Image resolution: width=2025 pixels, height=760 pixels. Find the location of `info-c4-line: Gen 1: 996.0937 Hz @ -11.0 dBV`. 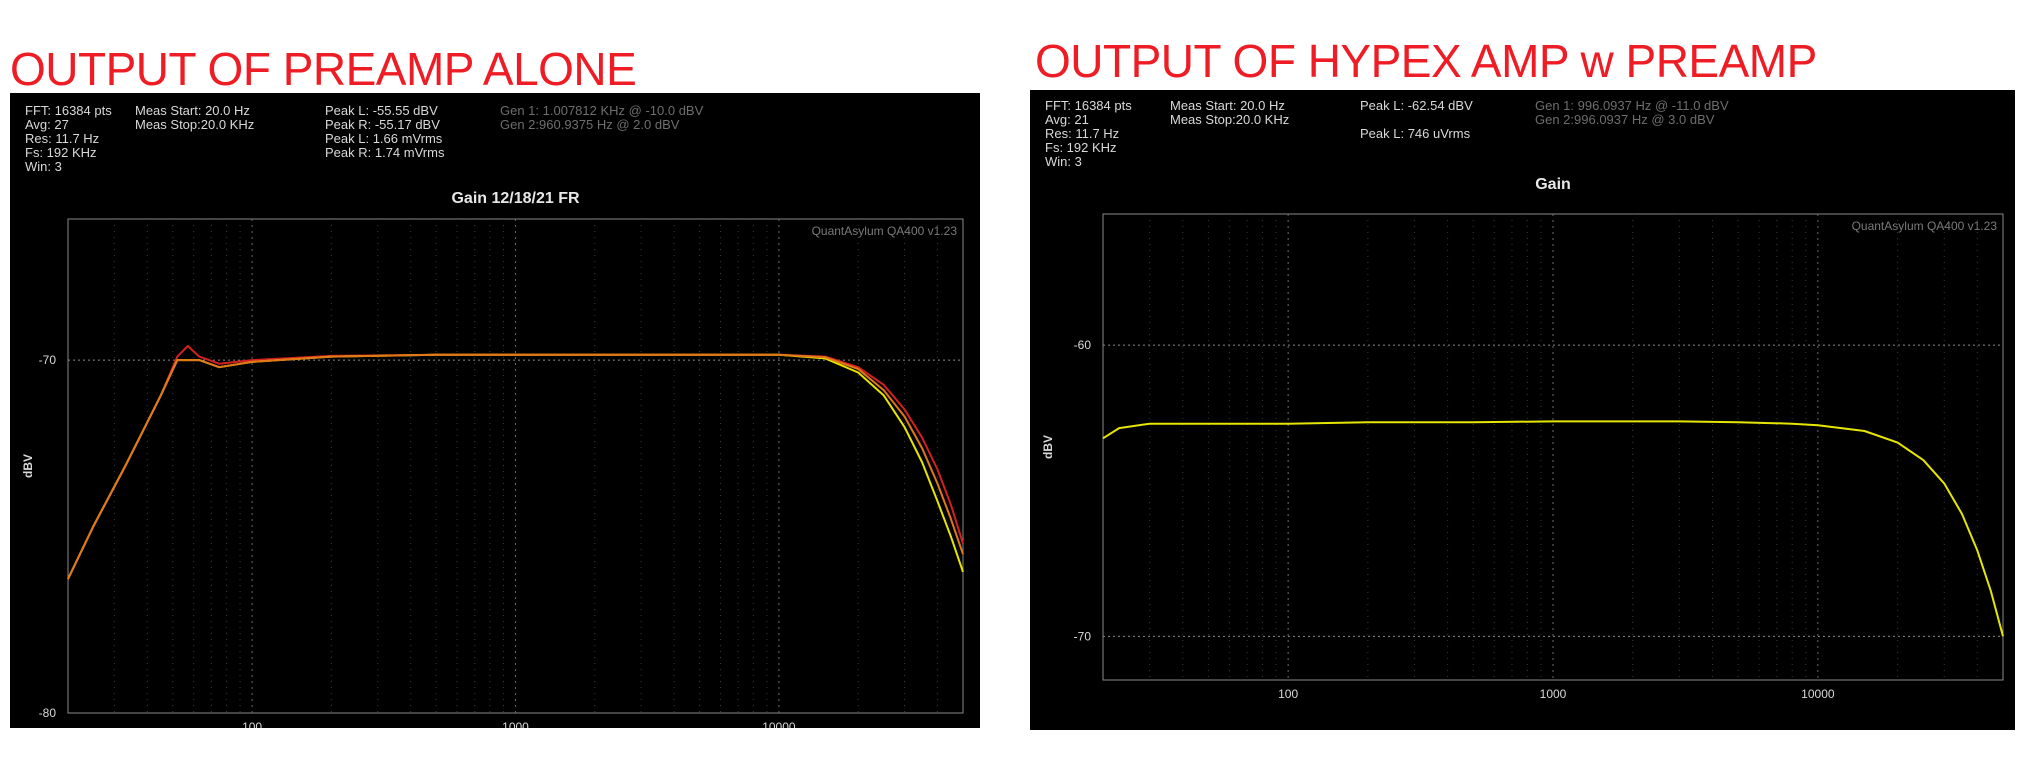

info-c4-line: Gen 1: 996.0937 Hz @ -11.0 dBV is located at coordinates (1632, 105).